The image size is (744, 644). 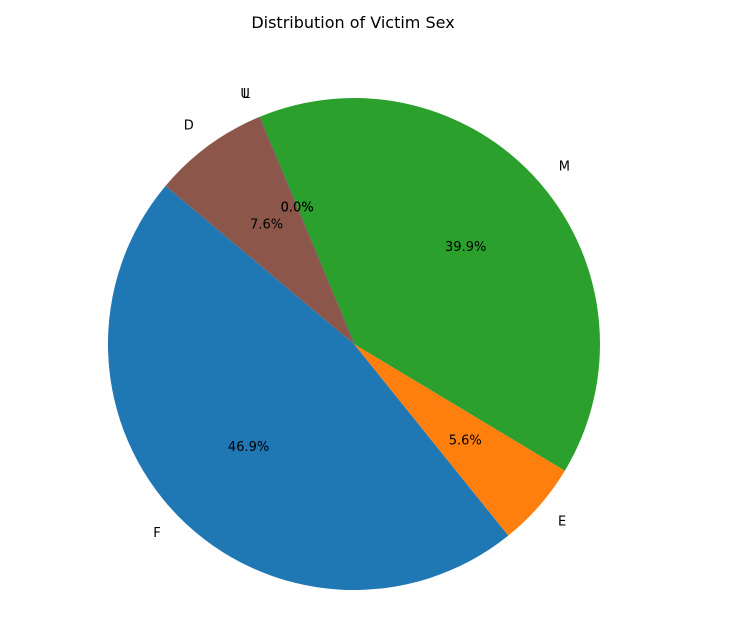 I want to click on pie-slice-e, so click(x=459, y=440).